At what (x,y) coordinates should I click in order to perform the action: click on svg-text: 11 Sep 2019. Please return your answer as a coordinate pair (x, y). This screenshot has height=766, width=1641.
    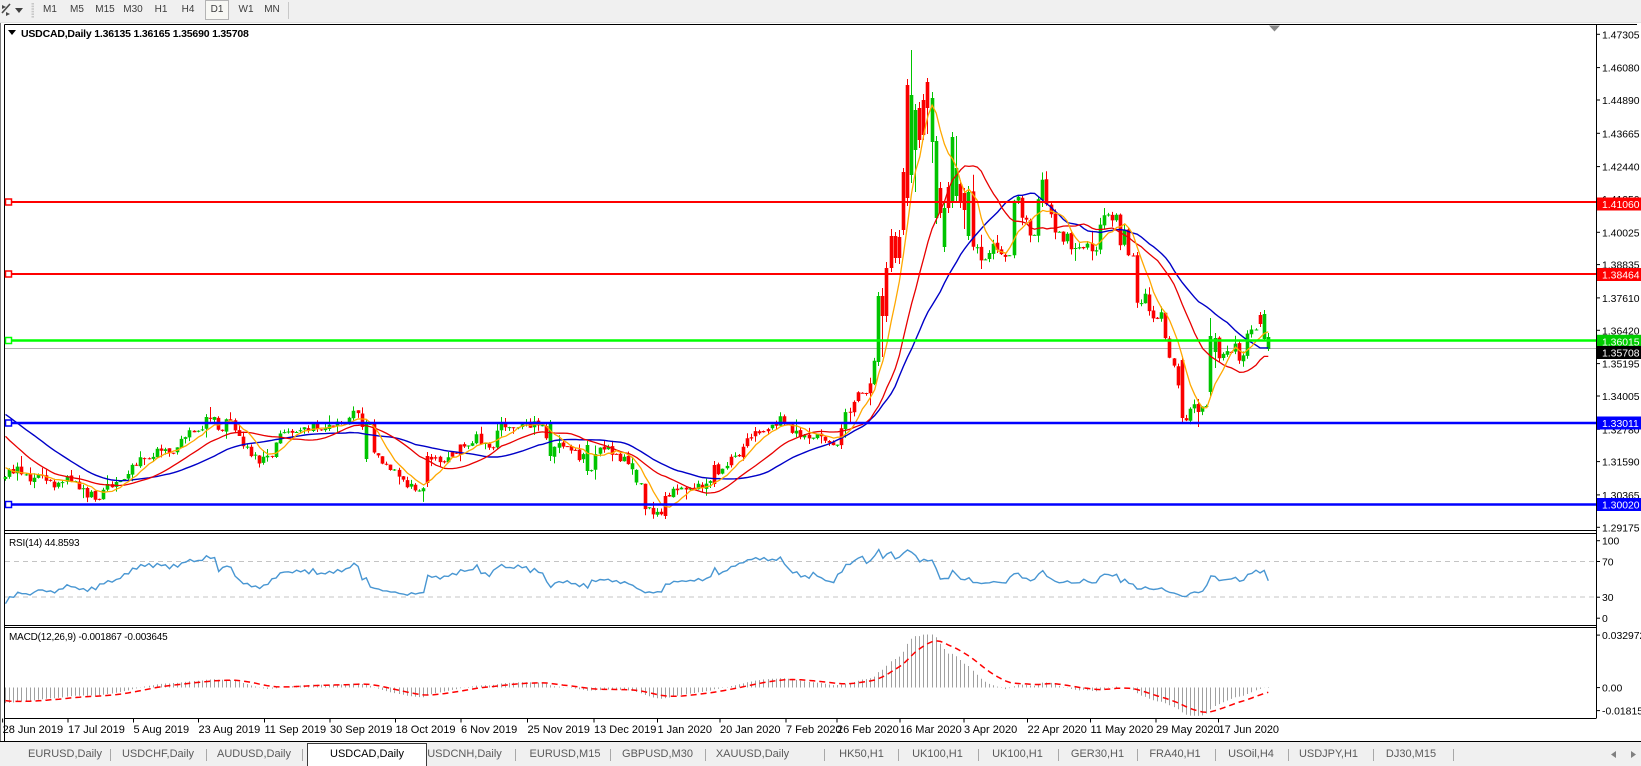
    Looking at the image, I should click on (296, 730).